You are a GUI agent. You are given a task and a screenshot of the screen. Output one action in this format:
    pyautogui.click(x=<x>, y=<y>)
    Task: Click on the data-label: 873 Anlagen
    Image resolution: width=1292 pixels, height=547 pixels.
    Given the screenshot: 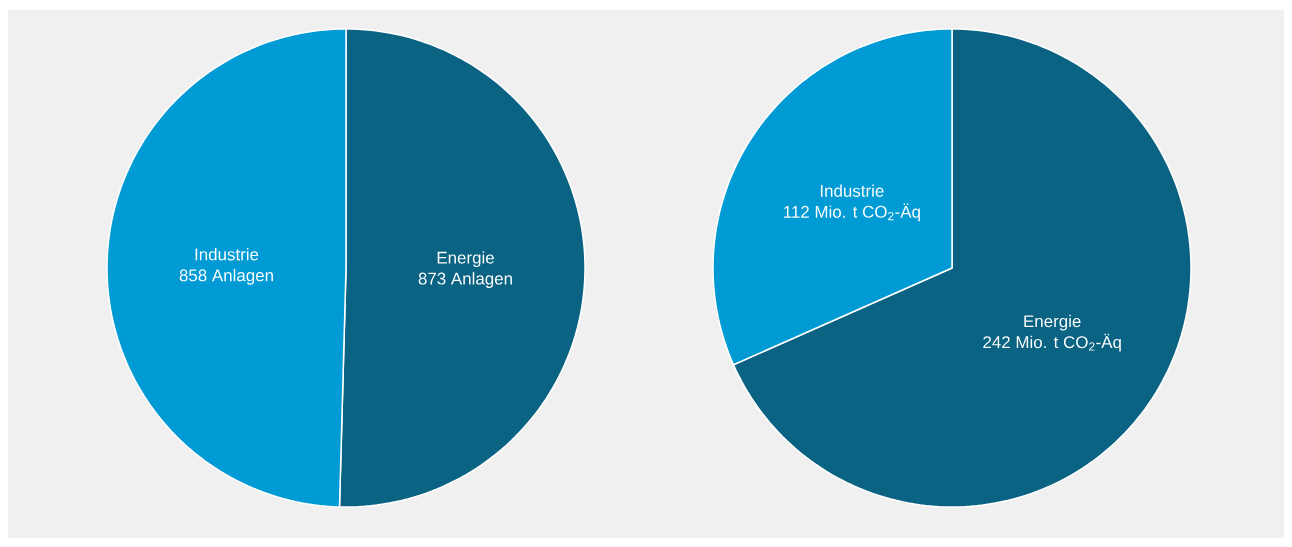 What is the action you would take?
    pyautogui.click(x=465, y=280)
    